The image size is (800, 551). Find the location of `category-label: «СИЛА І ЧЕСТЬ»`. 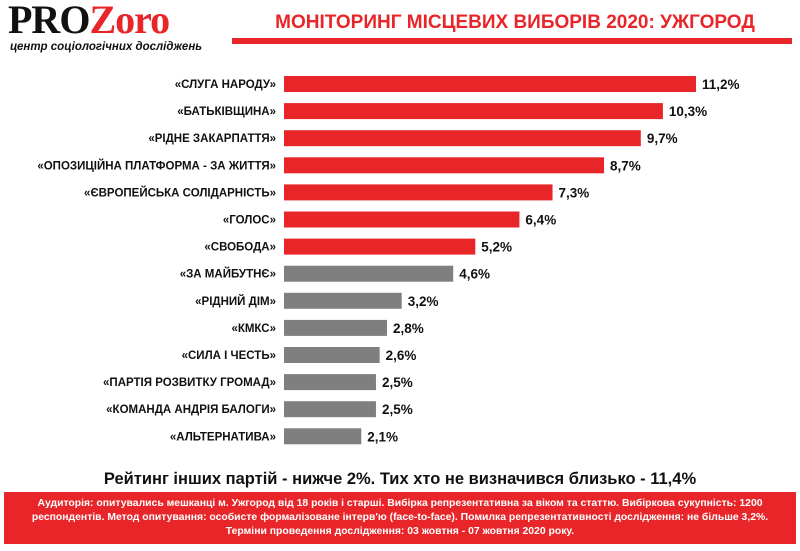

category-label: «СИЛА І ЧЕСТЬ» is located at coordinates (229, 356).